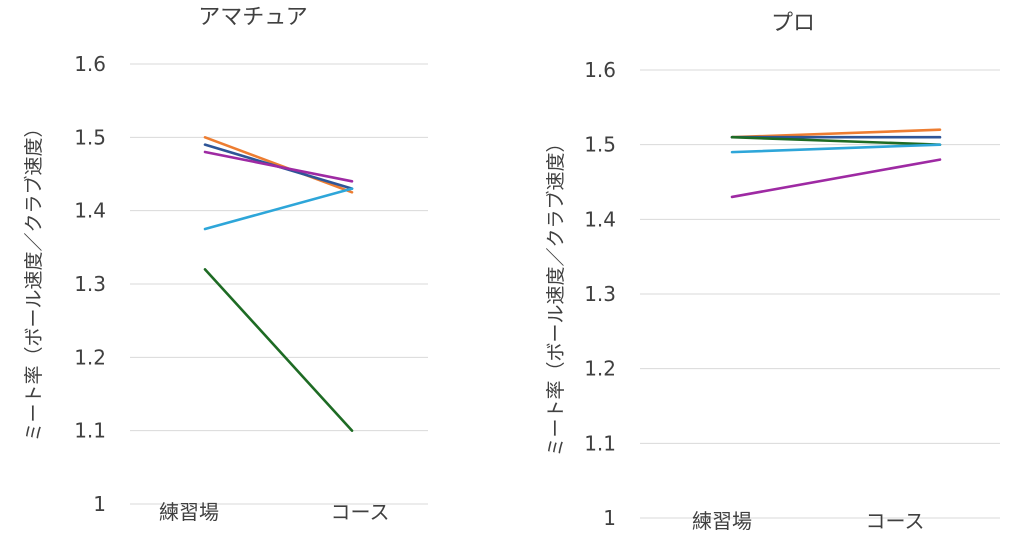  Describe the element at coordinates (793, 23) in the screenshot. I see `chart-title: プロ` at that location.